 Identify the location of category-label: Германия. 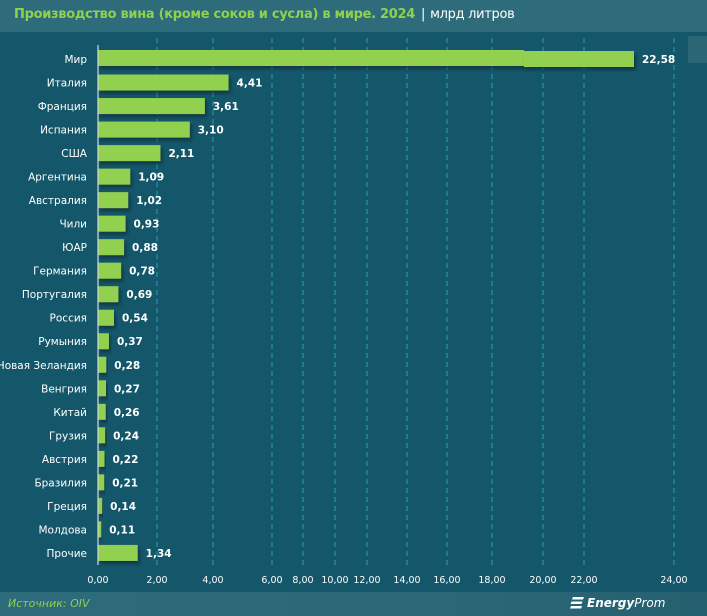
(60, 272).